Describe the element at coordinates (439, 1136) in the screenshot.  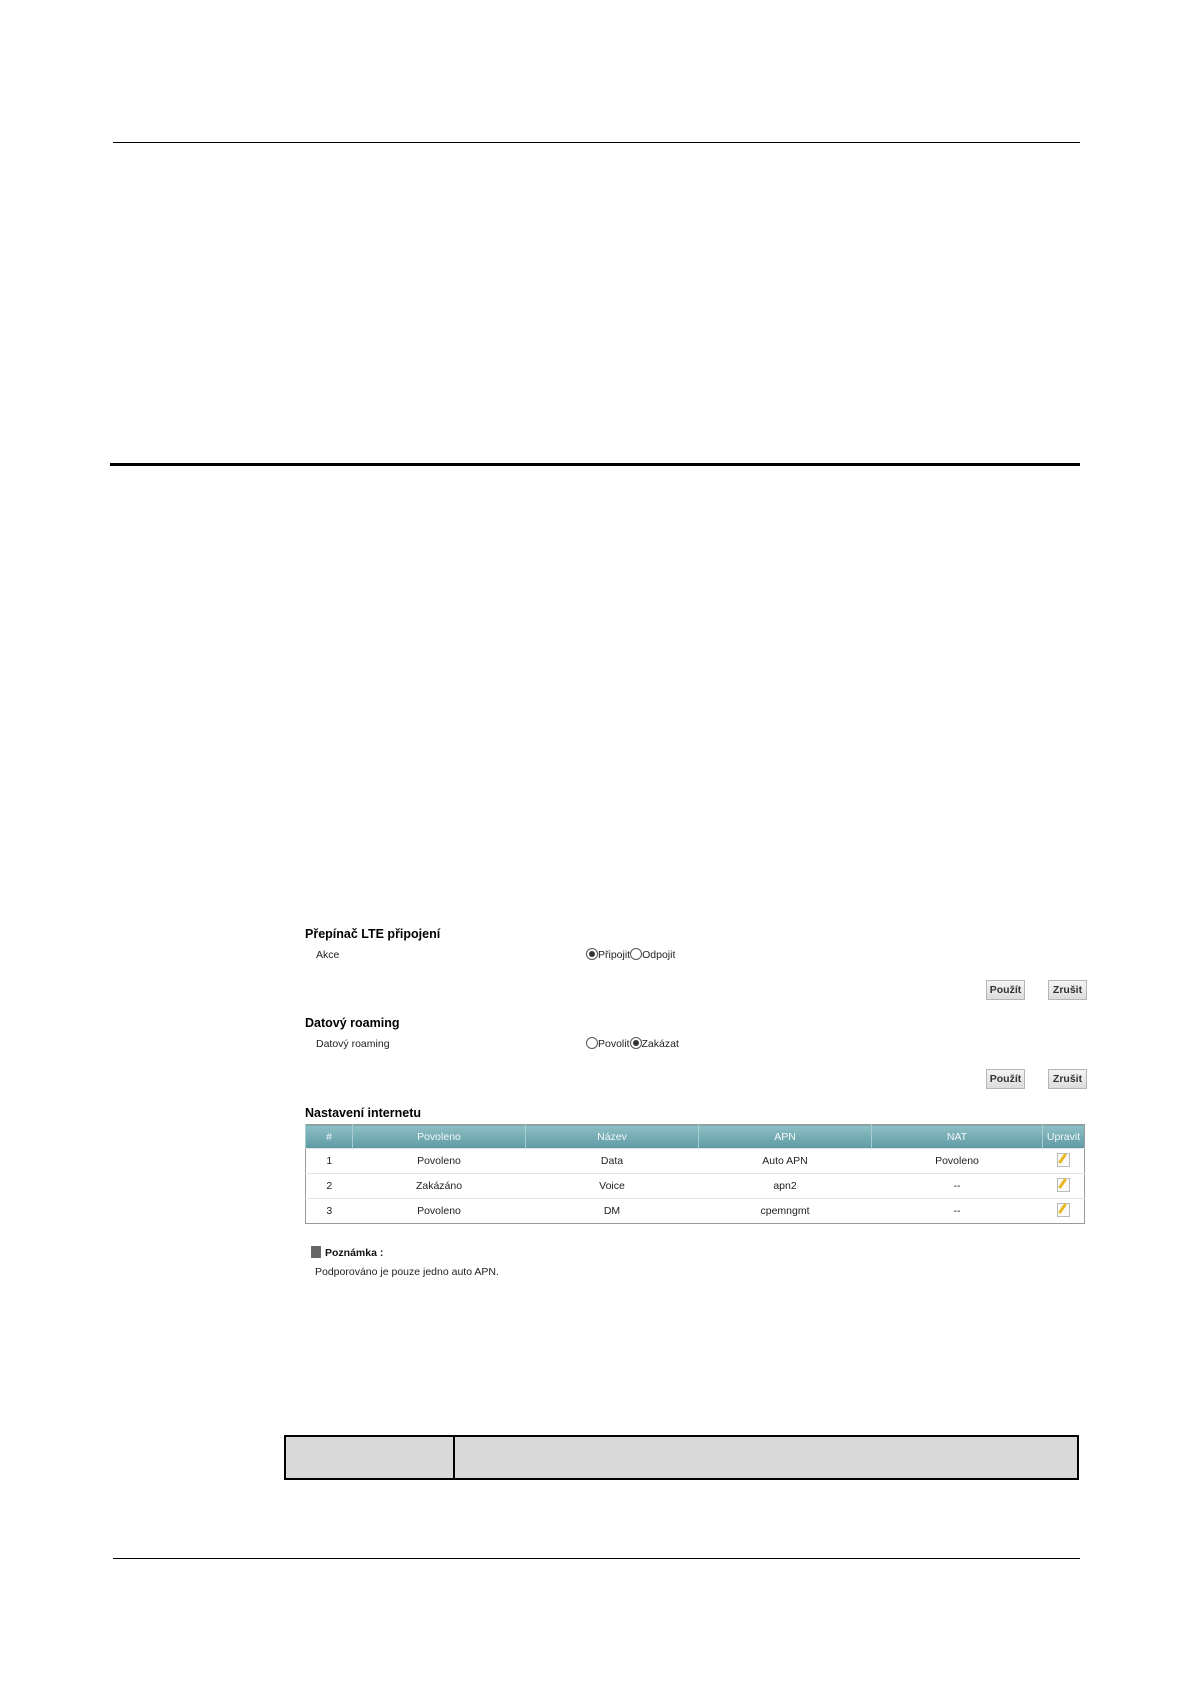
I see `col-enabled: Povoleno` at that location.